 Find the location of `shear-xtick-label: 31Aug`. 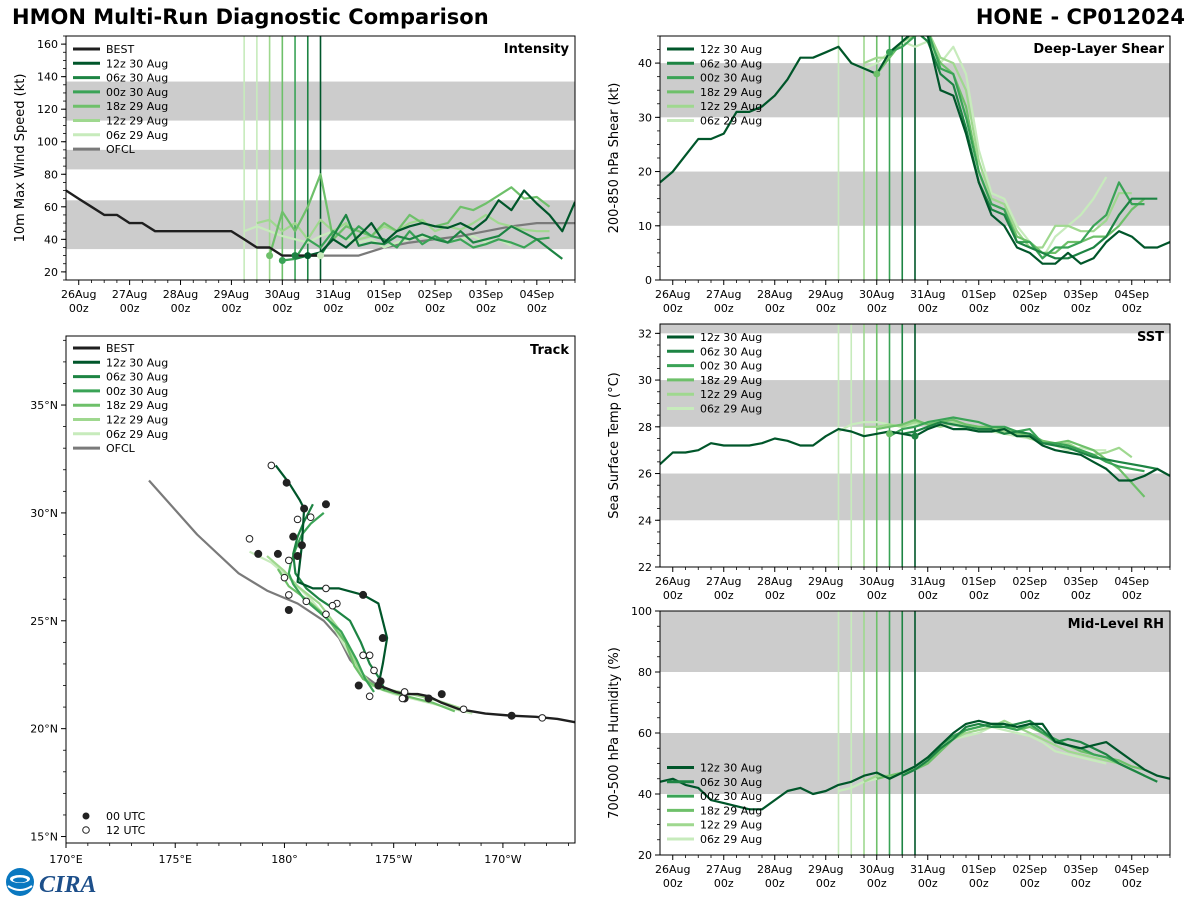

shear-xtick-label: 31Aug is located at coordinates (927, 294).